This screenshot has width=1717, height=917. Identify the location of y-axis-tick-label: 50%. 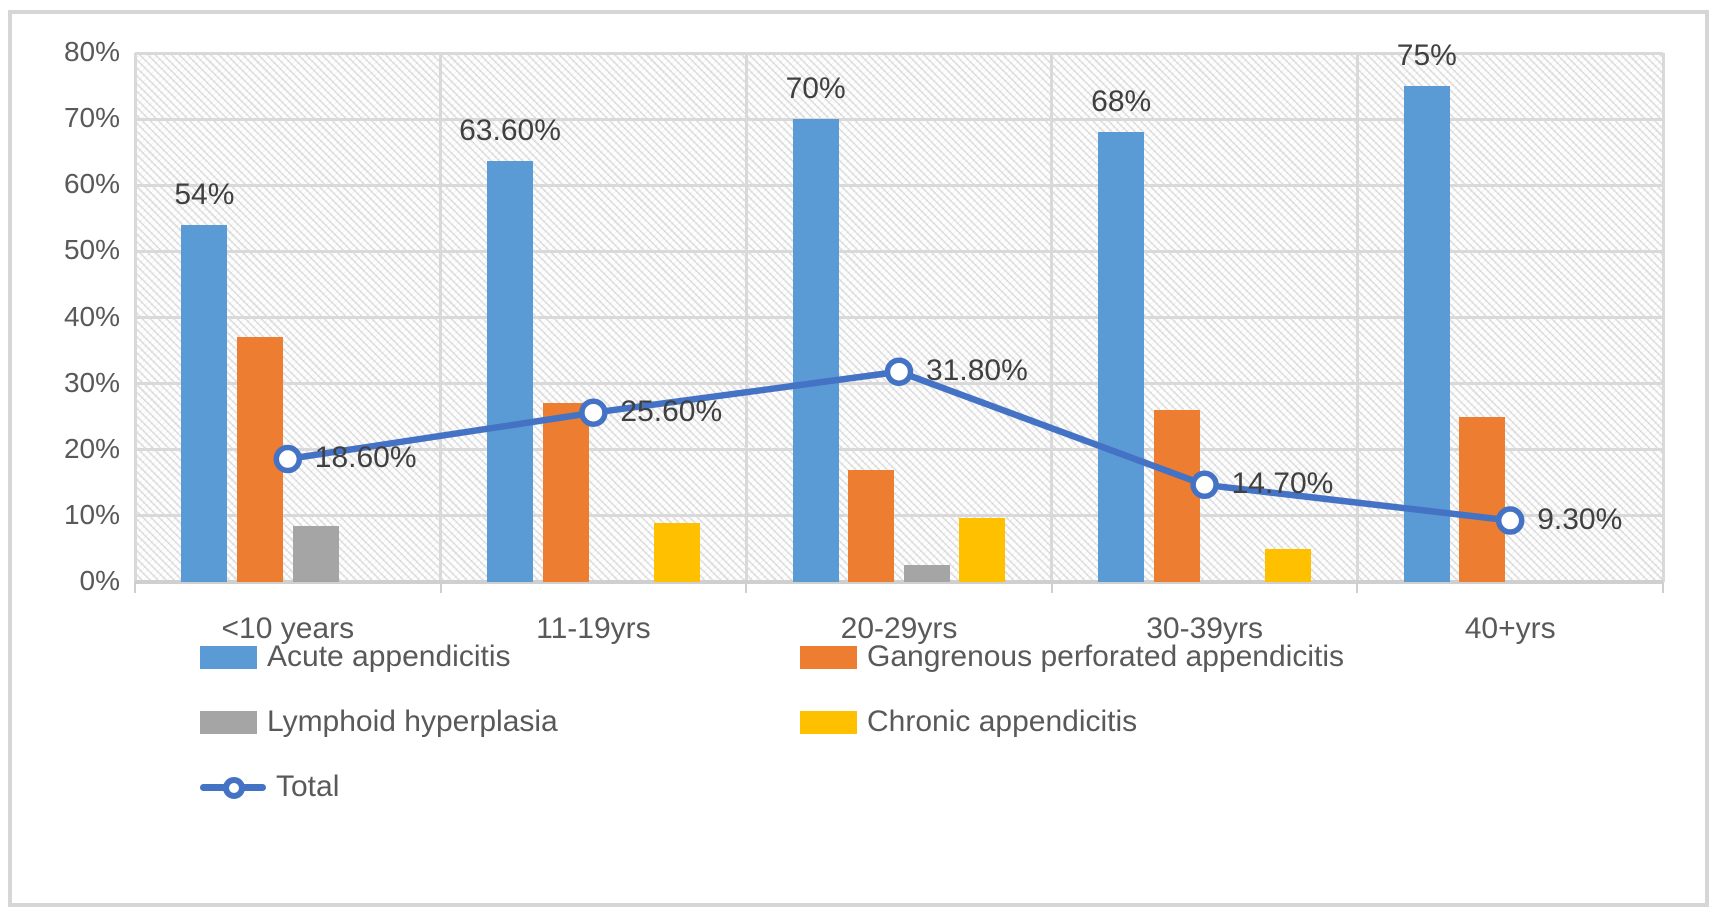
(91, 250).